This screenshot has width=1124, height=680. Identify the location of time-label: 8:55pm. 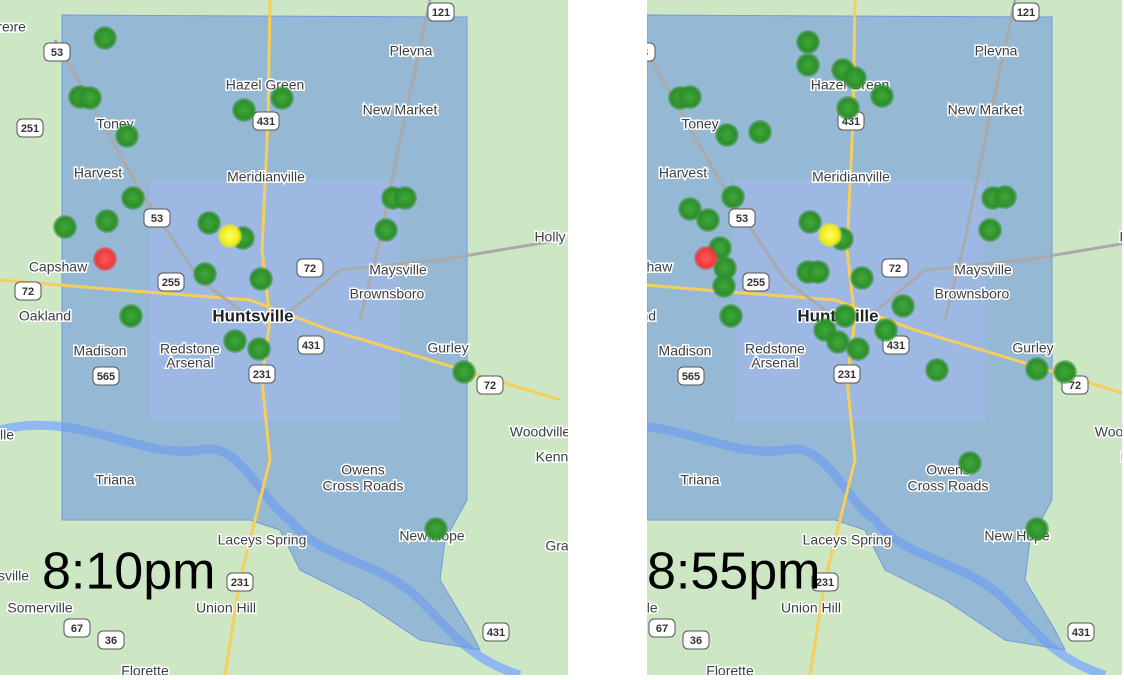
(733, 572).